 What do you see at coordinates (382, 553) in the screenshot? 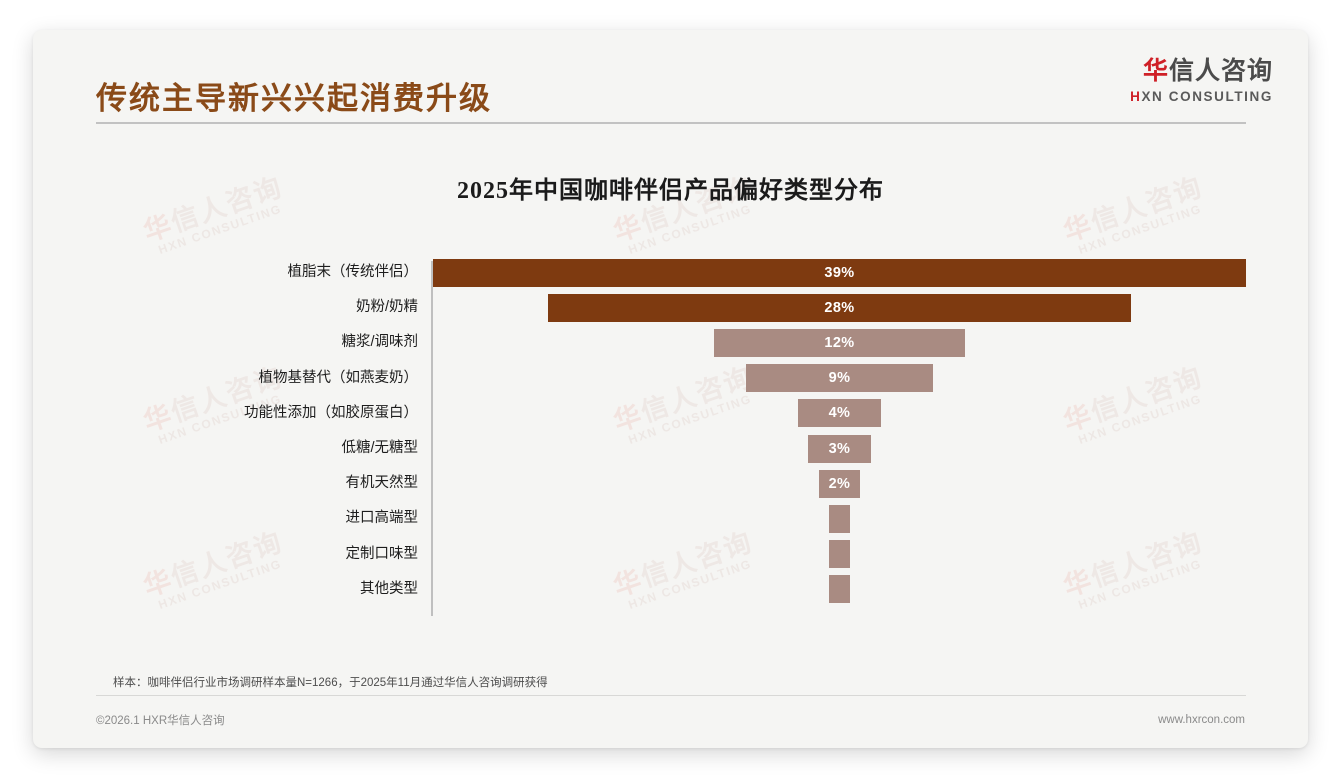
I see `chart-category-label: 定制口味型` at bounding box center [382, 553].